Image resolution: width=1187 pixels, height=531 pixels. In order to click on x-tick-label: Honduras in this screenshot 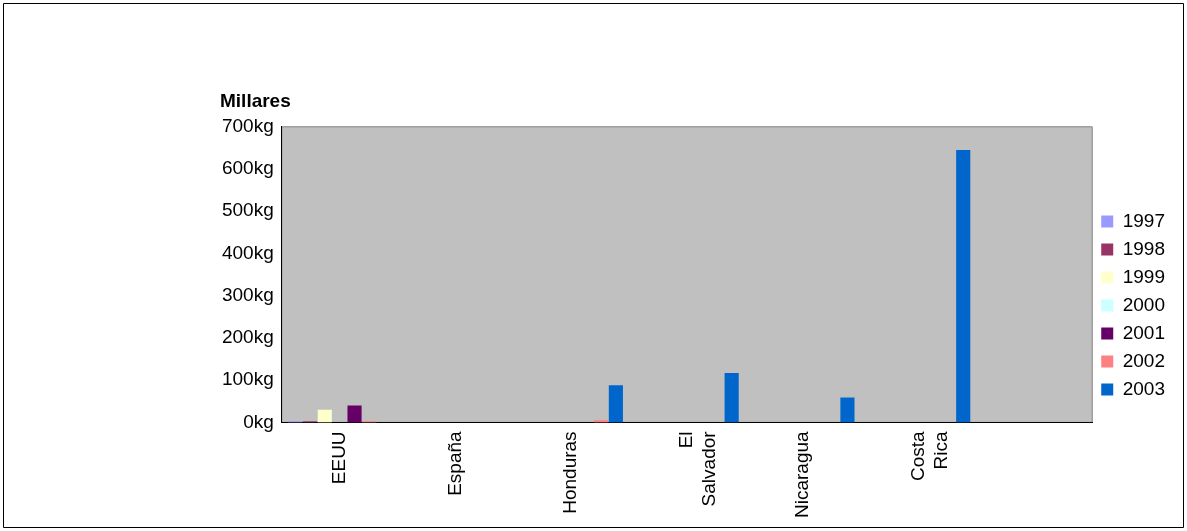, I will do `click(570, 472)`.